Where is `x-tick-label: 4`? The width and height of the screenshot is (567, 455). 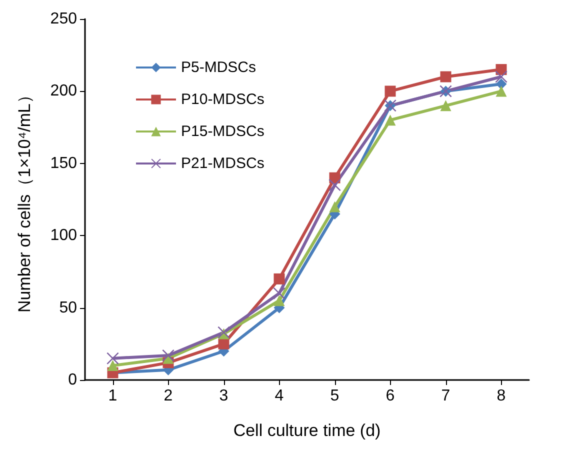
x-tick-label: 4 is located at coordinates (279, 396).